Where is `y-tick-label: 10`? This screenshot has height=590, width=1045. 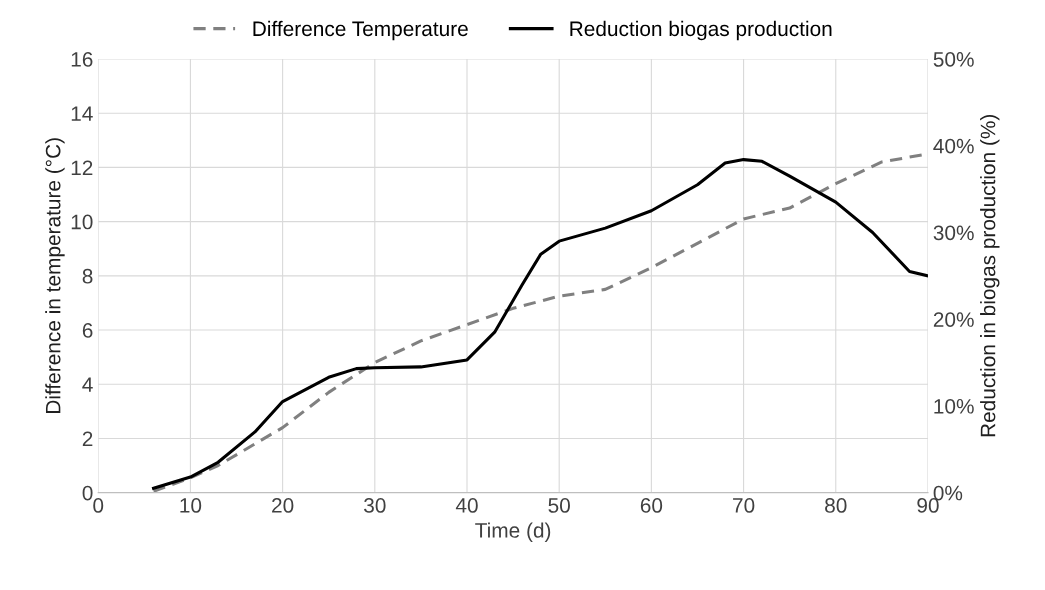
y-tick-label: 10 is located at coordinates (82, 222).